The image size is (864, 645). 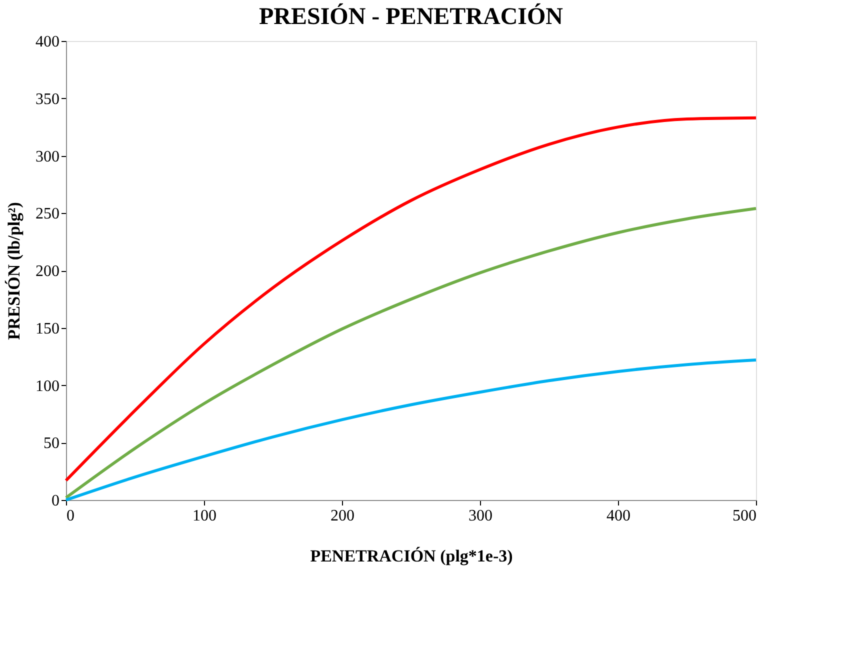 I want to click on y-axis-title: PRESIÓN (lb/plg²), so click(x=14, y=271).